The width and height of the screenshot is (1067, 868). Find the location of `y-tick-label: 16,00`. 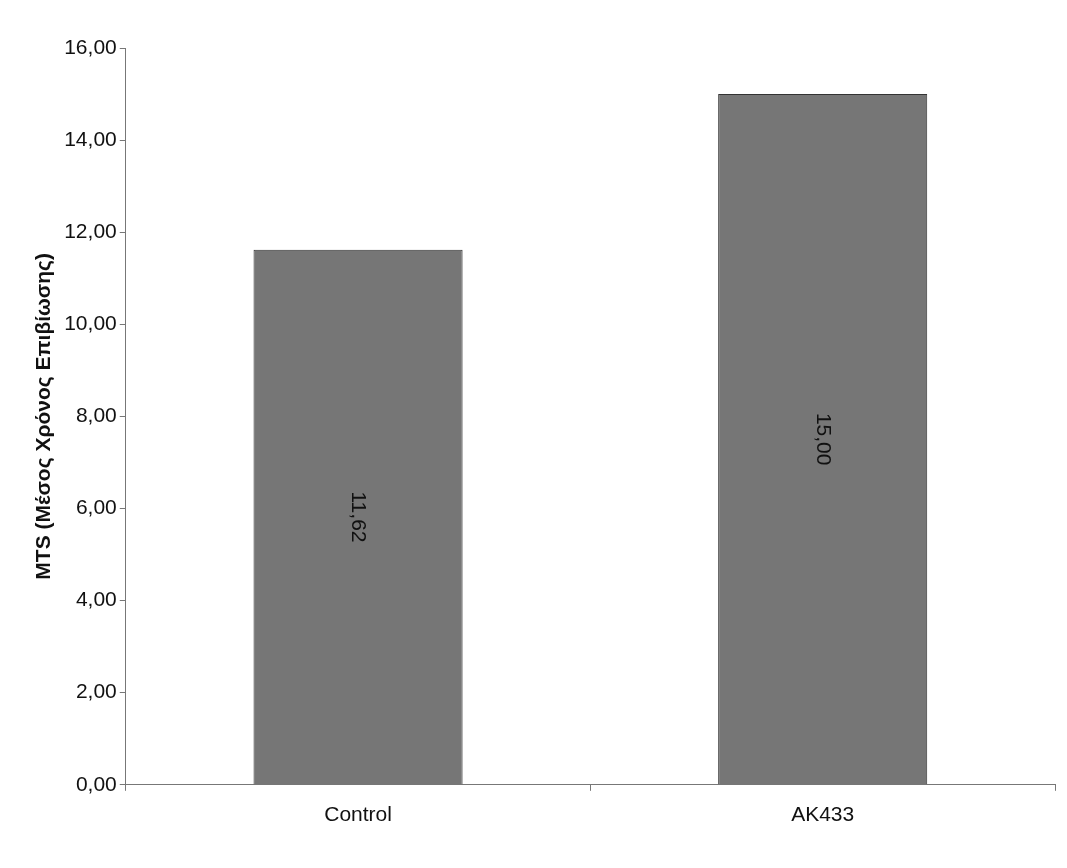

y-tick-label: 16,00 is located at coordinates (90, 46).